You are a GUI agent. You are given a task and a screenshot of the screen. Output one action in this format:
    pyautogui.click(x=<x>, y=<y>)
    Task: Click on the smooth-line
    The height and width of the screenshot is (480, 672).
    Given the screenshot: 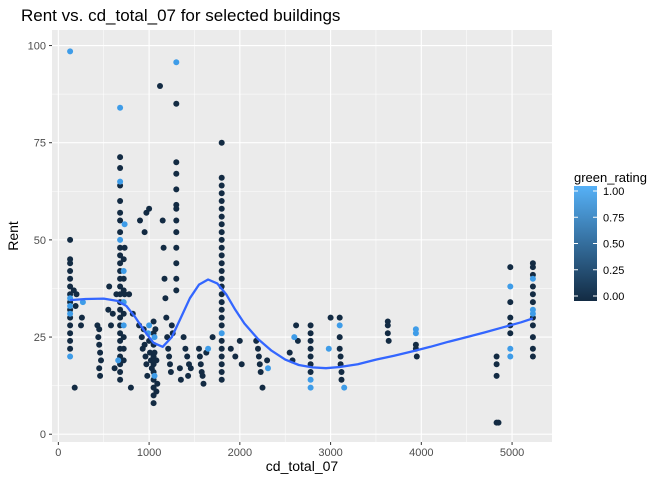 What is the action you would take?
    pyautogui.click(x=302, y=324)
    